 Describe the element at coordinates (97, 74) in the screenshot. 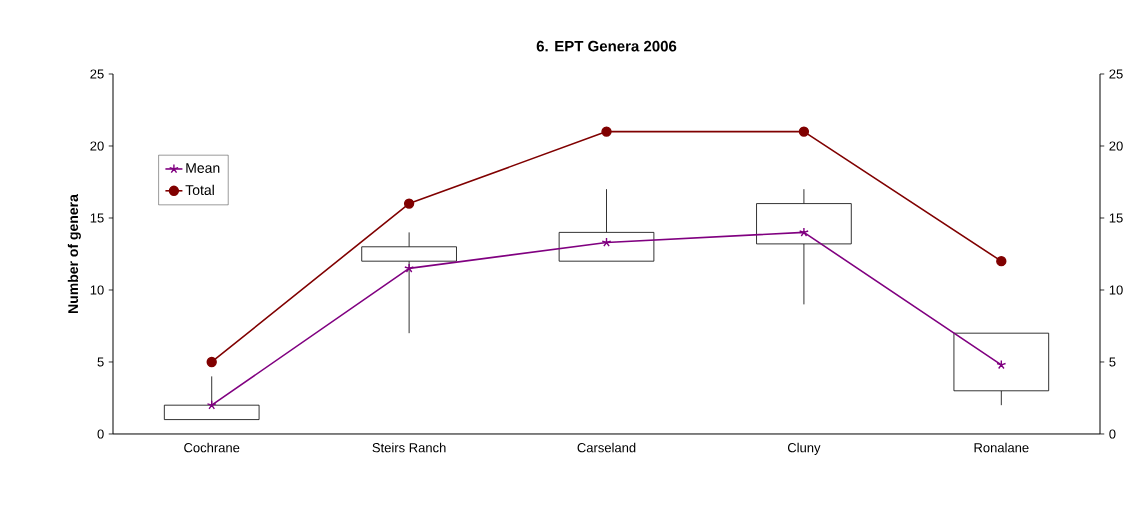

I see `y-tick-label: 25` at that location.